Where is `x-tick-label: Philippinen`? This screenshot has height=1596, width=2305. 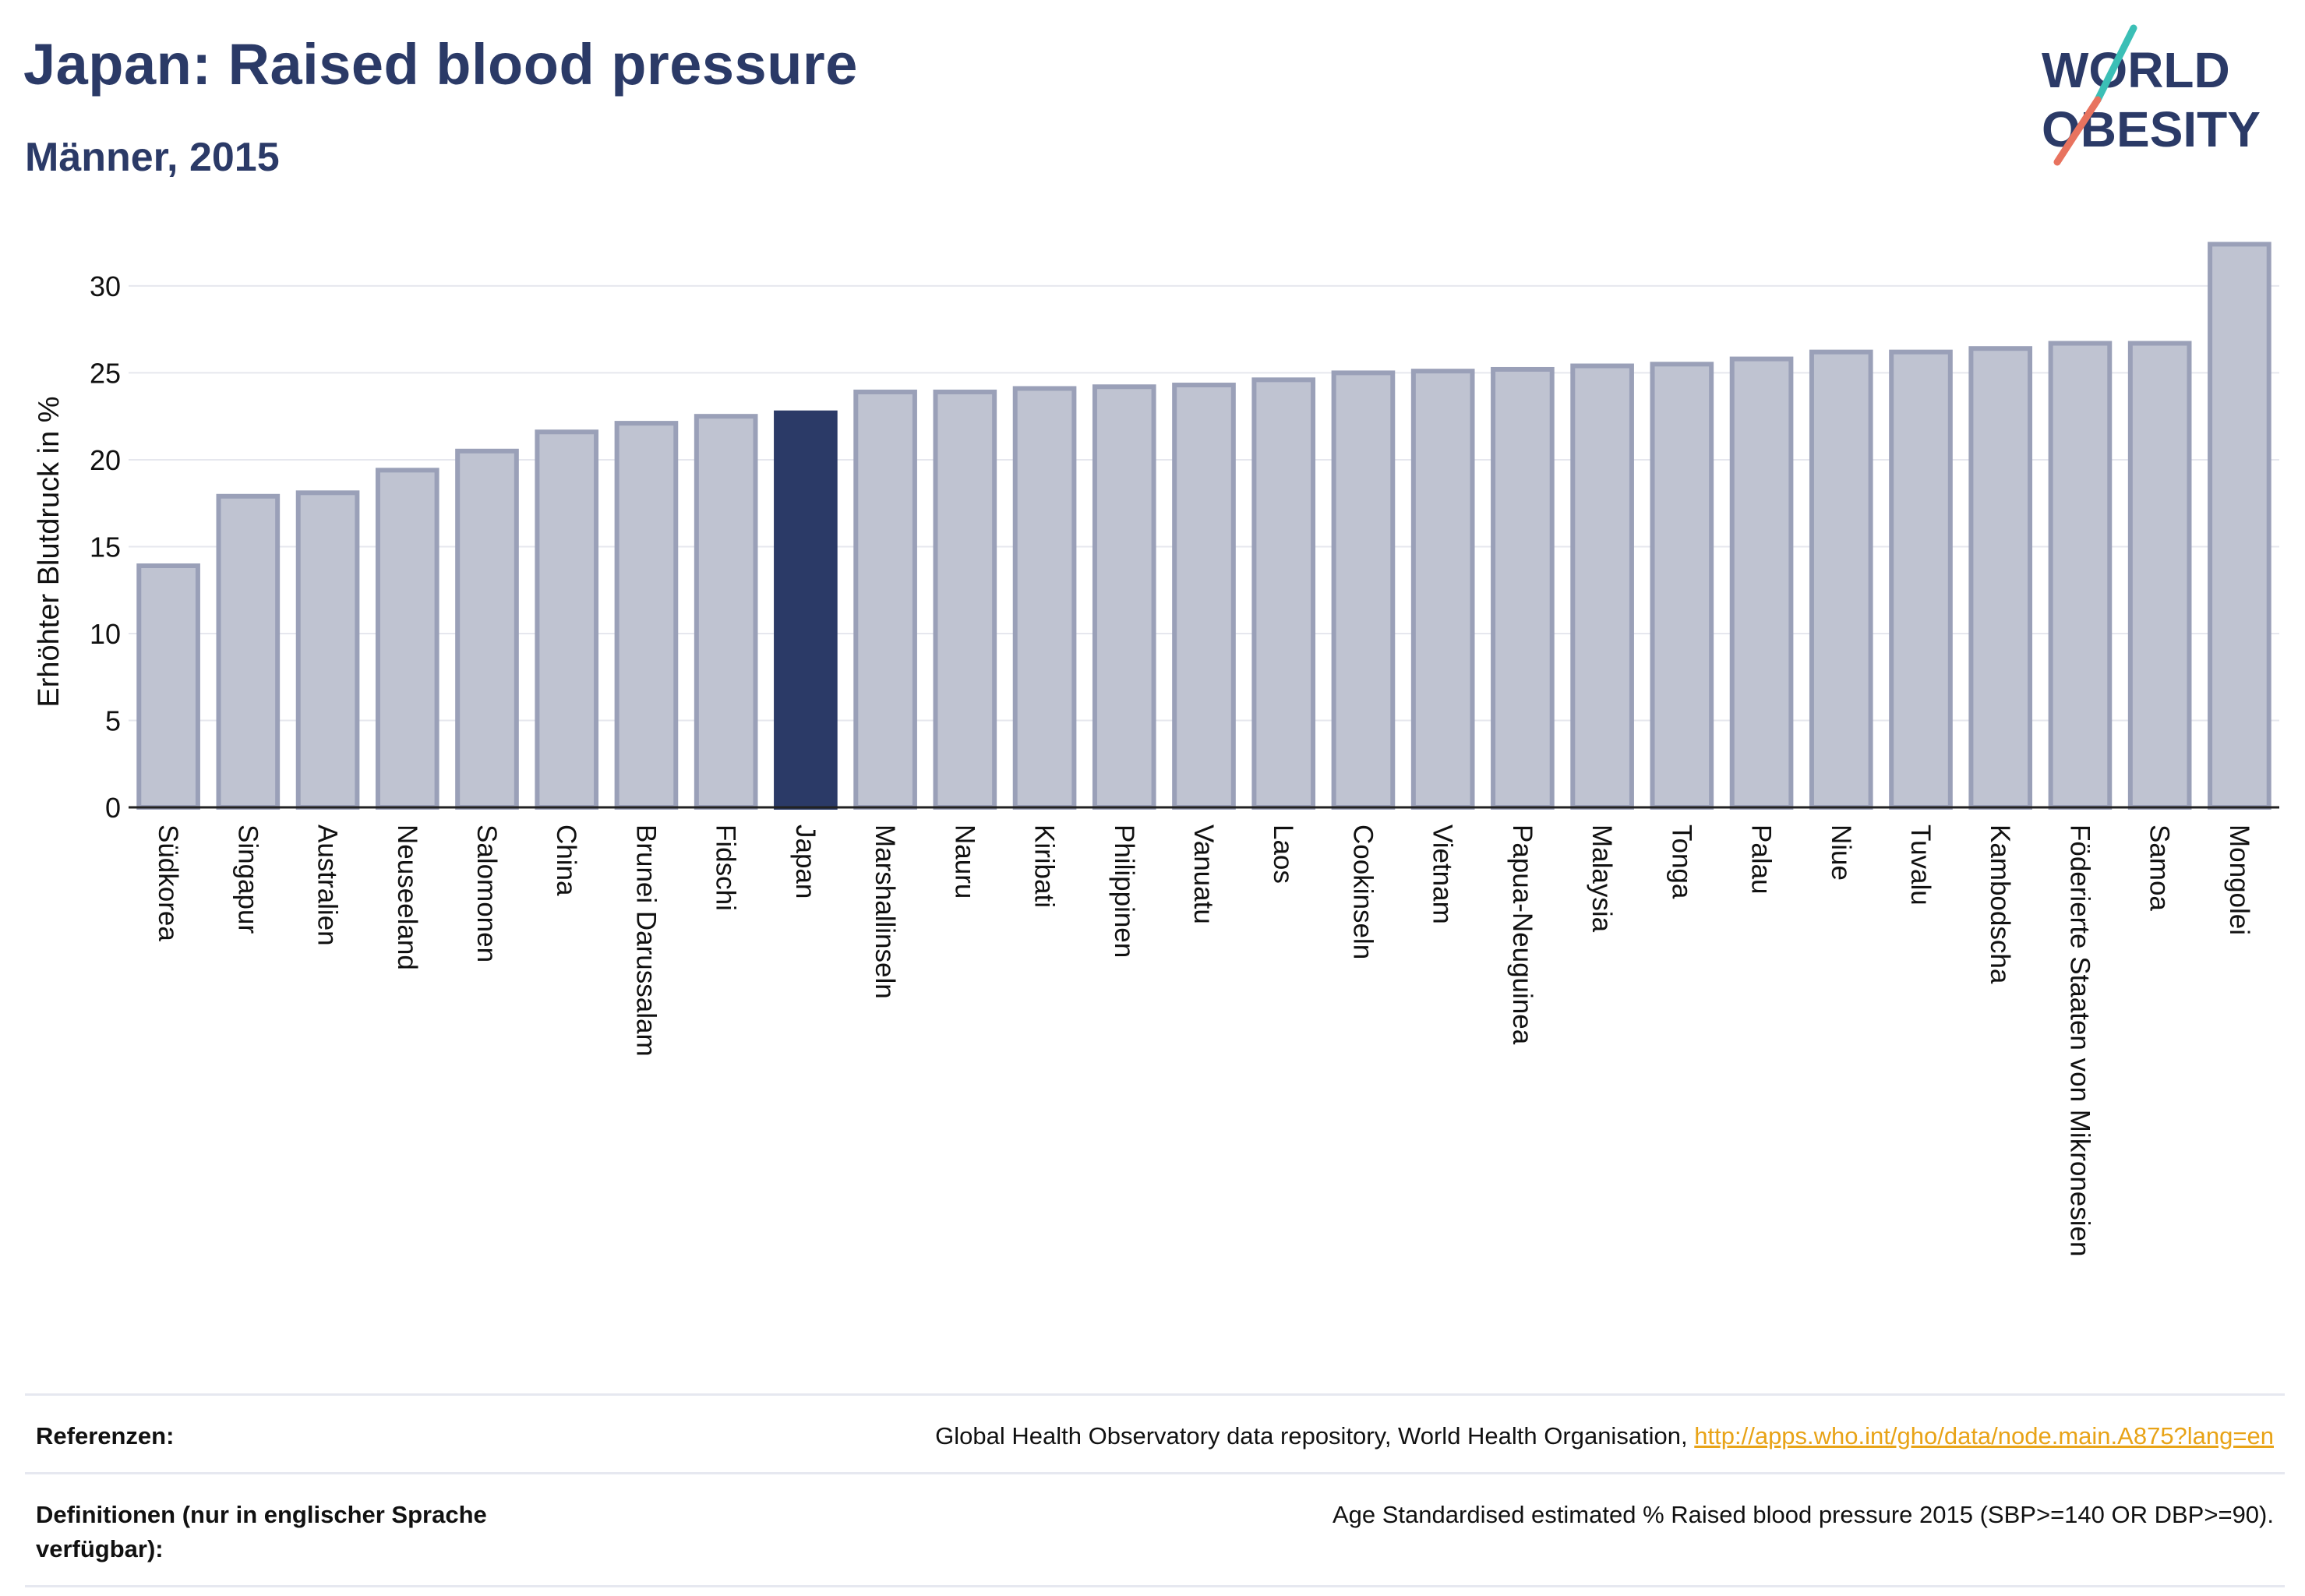 x-tick-label: Philippinen is located at coordinates (1124, 891).